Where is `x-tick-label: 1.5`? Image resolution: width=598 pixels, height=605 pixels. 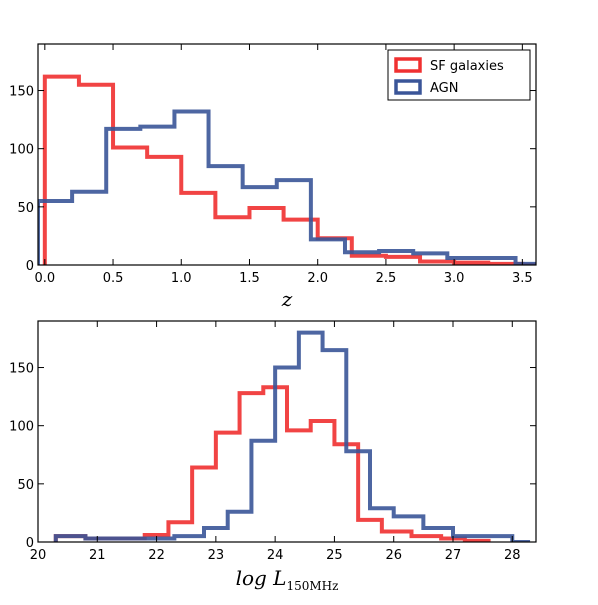 x-tick-label: 1.5 is located at coordinates (249, 278).